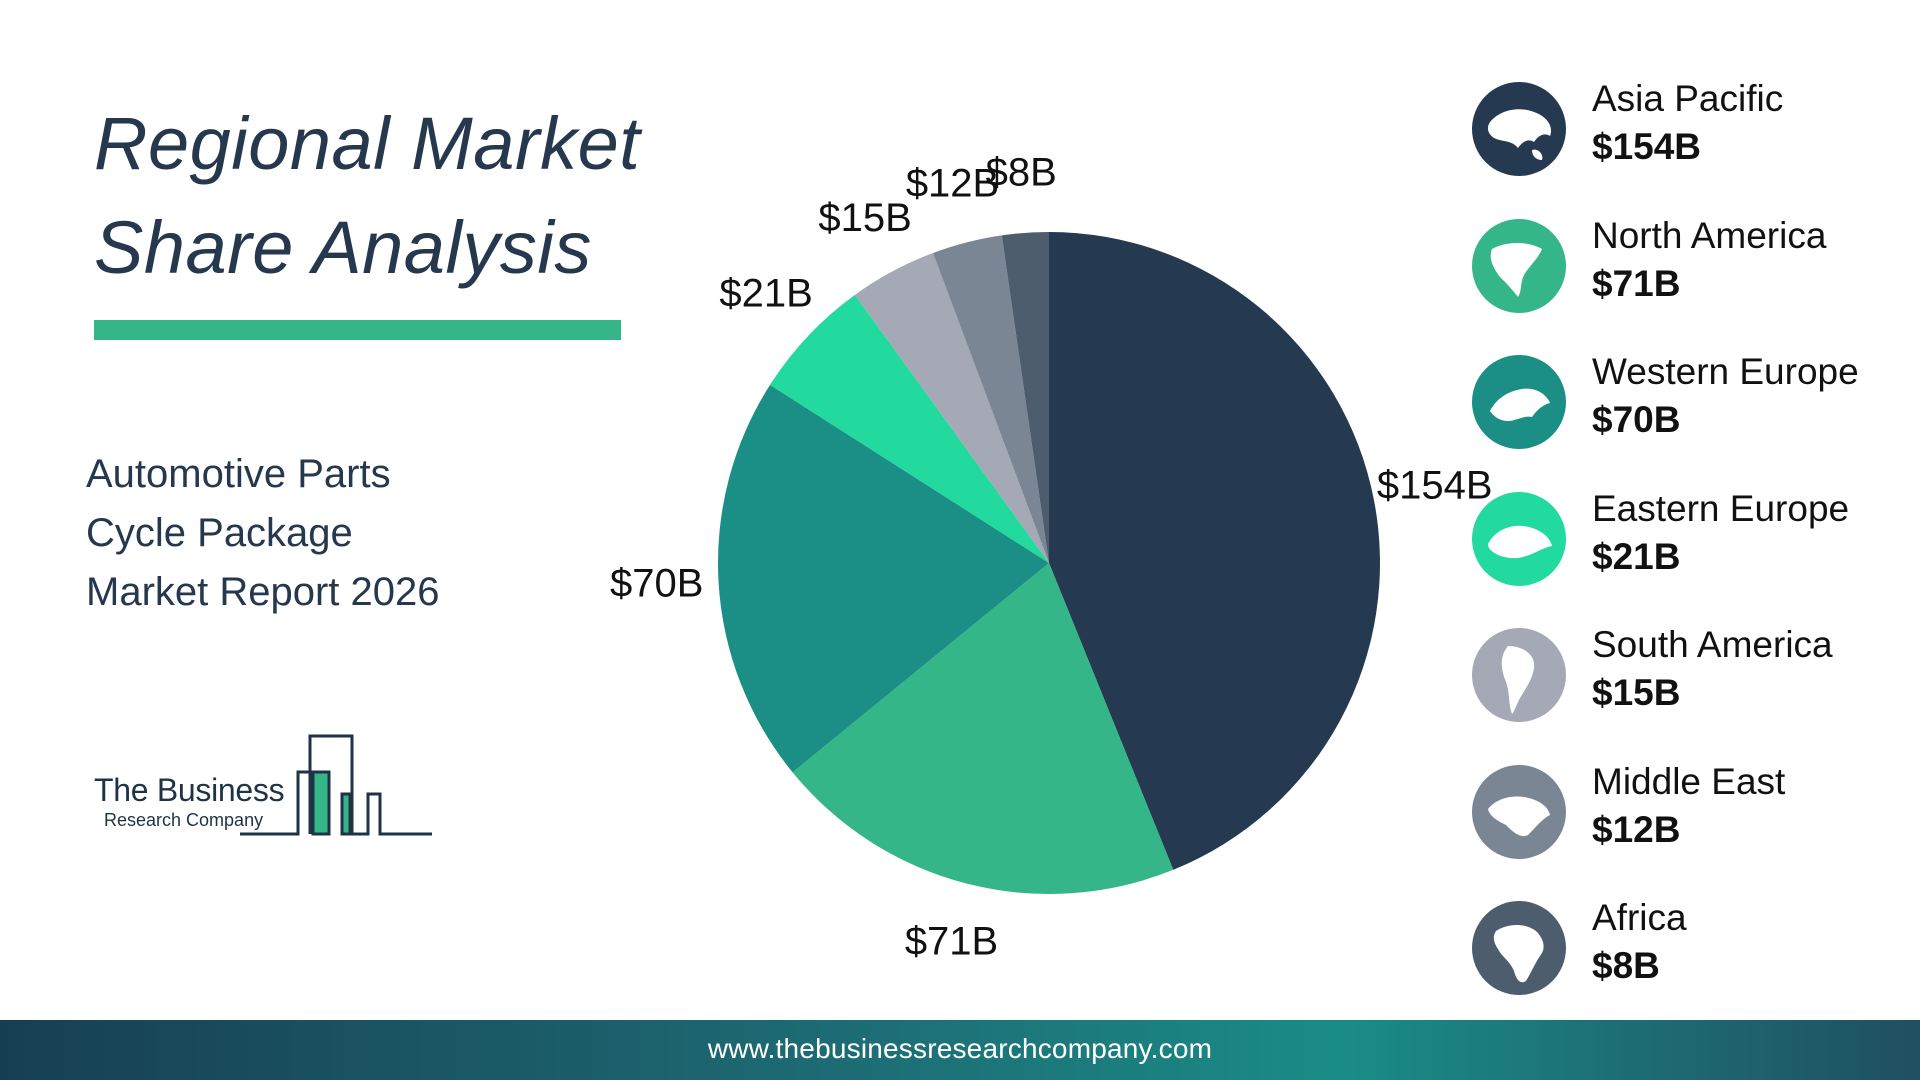 This screenshot has height=1080, width=1920. I want to click on page-title: Regional Market Share Analysis, so click(367, 196).